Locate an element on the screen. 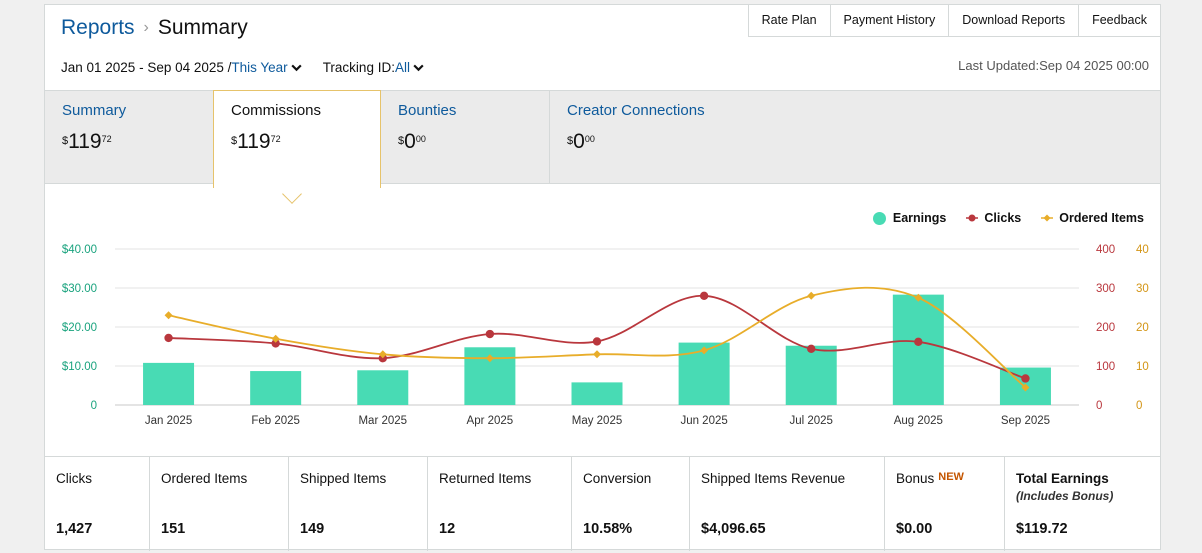  tab-label: Summary is located at coordinates (94, 110).